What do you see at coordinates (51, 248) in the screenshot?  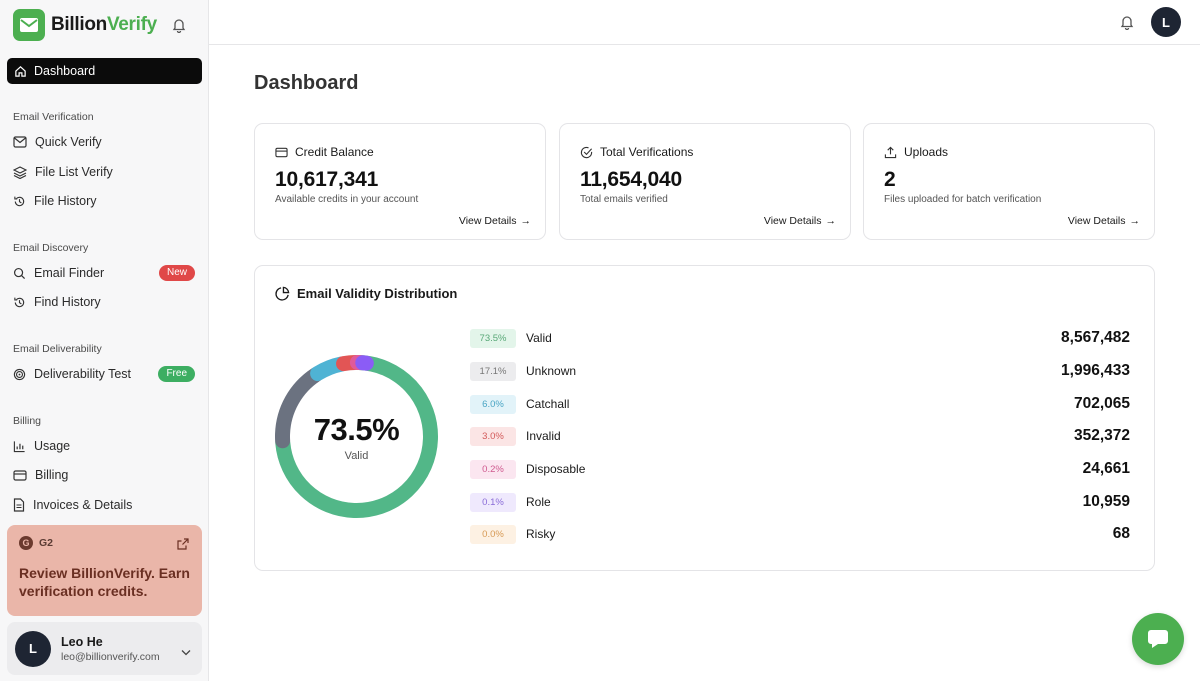 I see `section-label: Email Discovery` at bounding box center [51, 248].